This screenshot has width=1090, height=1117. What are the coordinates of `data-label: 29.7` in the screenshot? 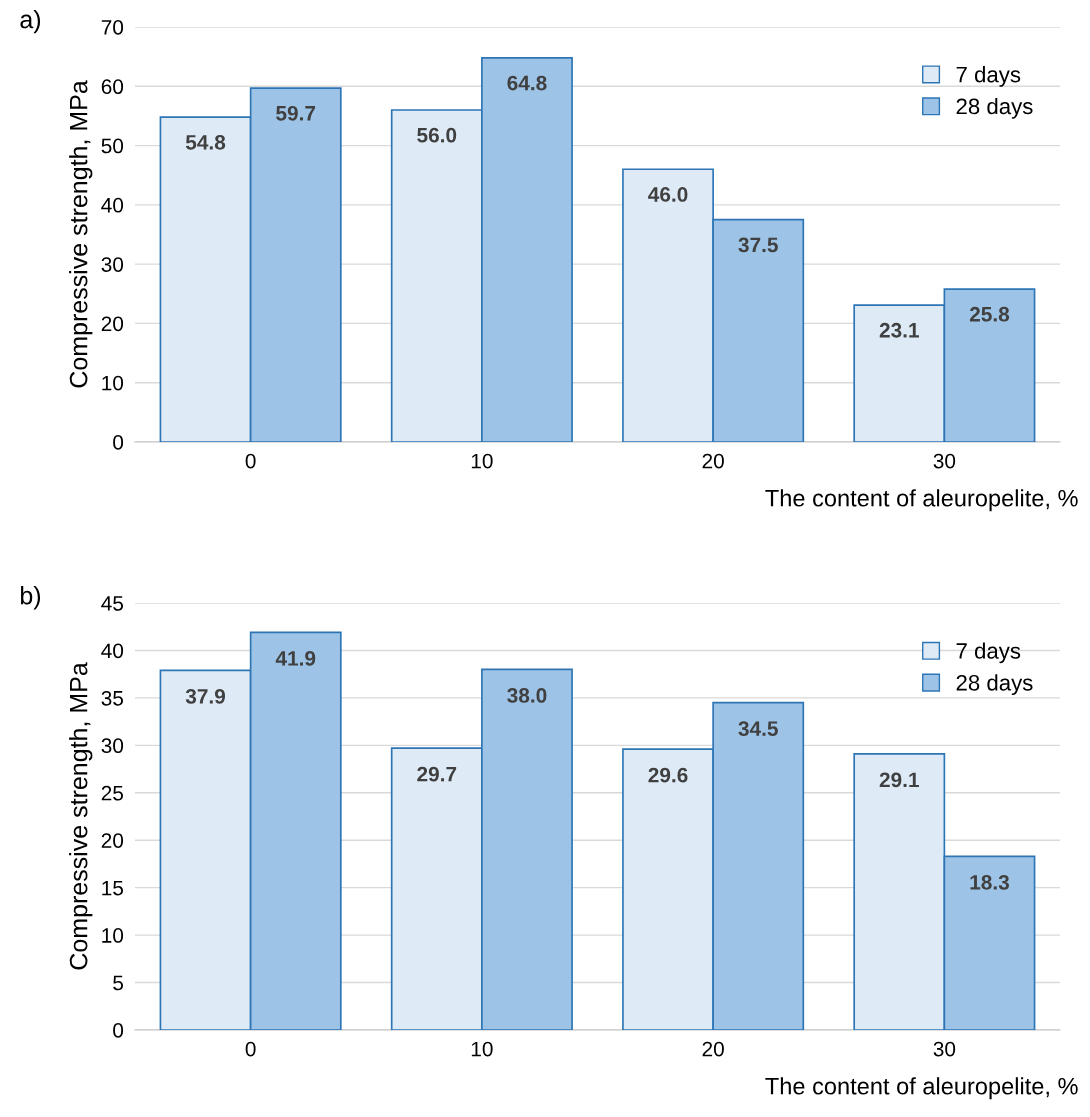 It's located at (437, 774).